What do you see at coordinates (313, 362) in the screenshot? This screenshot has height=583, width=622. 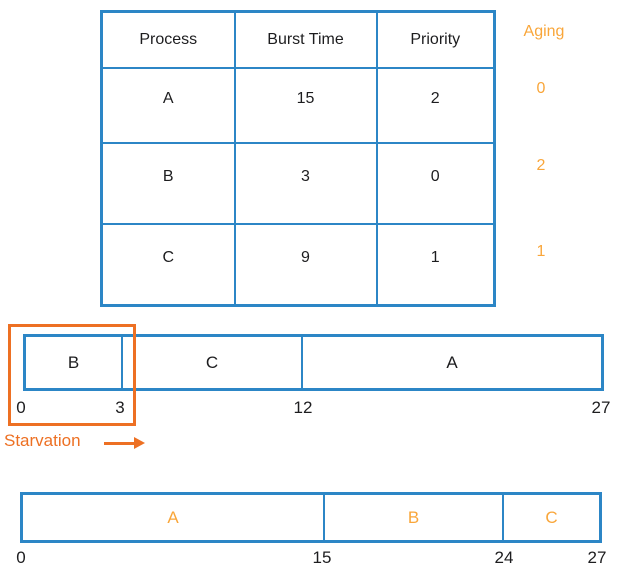 I see `gantt-chart-starvation: B C A` at bounding box center [313, 362].